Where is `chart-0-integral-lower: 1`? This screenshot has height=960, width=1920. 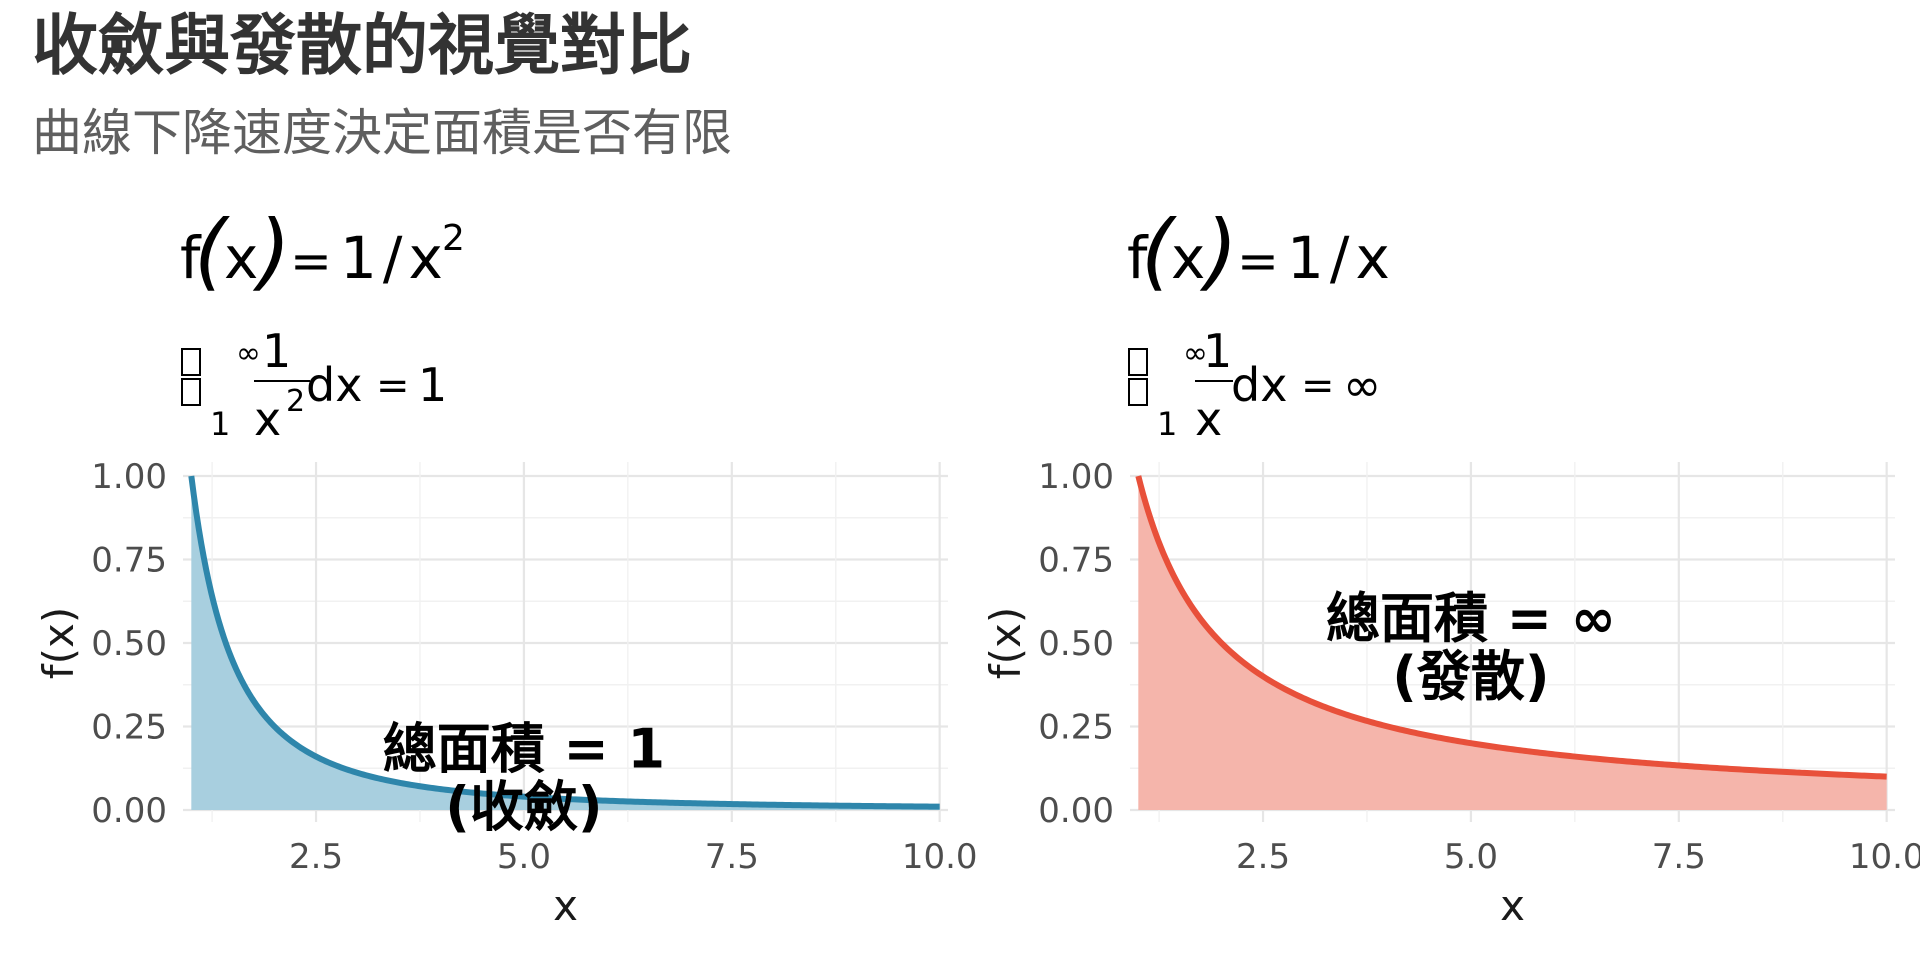 chart-0-integral-lower: 1 is located at coordinates (220, 424).